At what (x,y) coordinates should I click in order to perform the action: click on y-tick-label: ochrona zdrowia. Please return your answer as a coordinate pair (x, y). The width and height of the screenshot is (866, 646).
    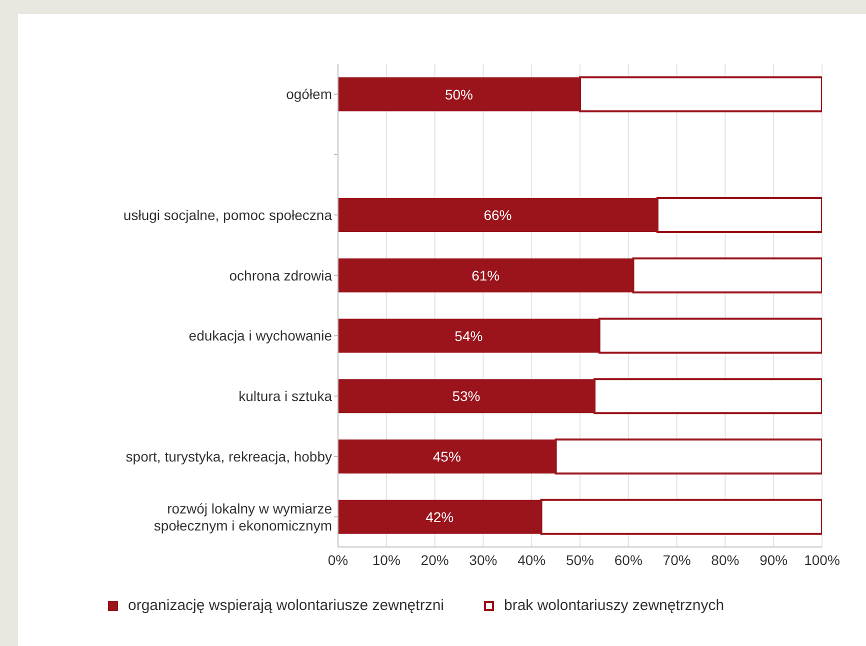
    Looking at the image, I should click on (280, 275).